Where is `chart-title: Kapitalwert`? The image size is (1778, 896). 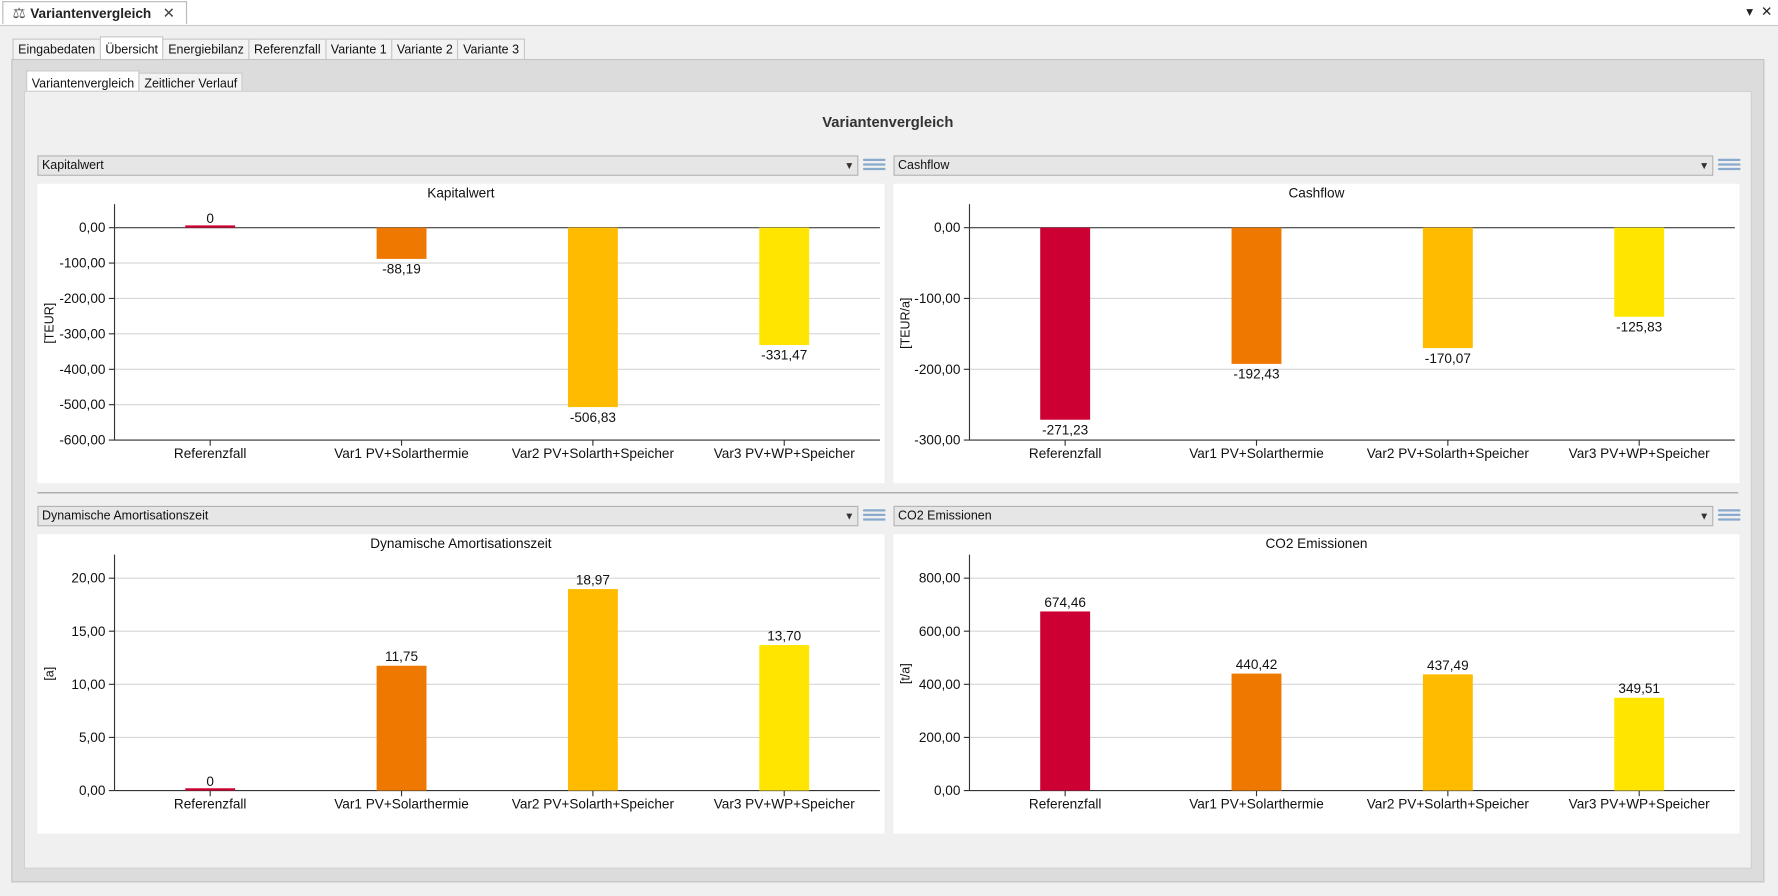
chart-title: Kapitalwert is located at coordinates (460, 192).